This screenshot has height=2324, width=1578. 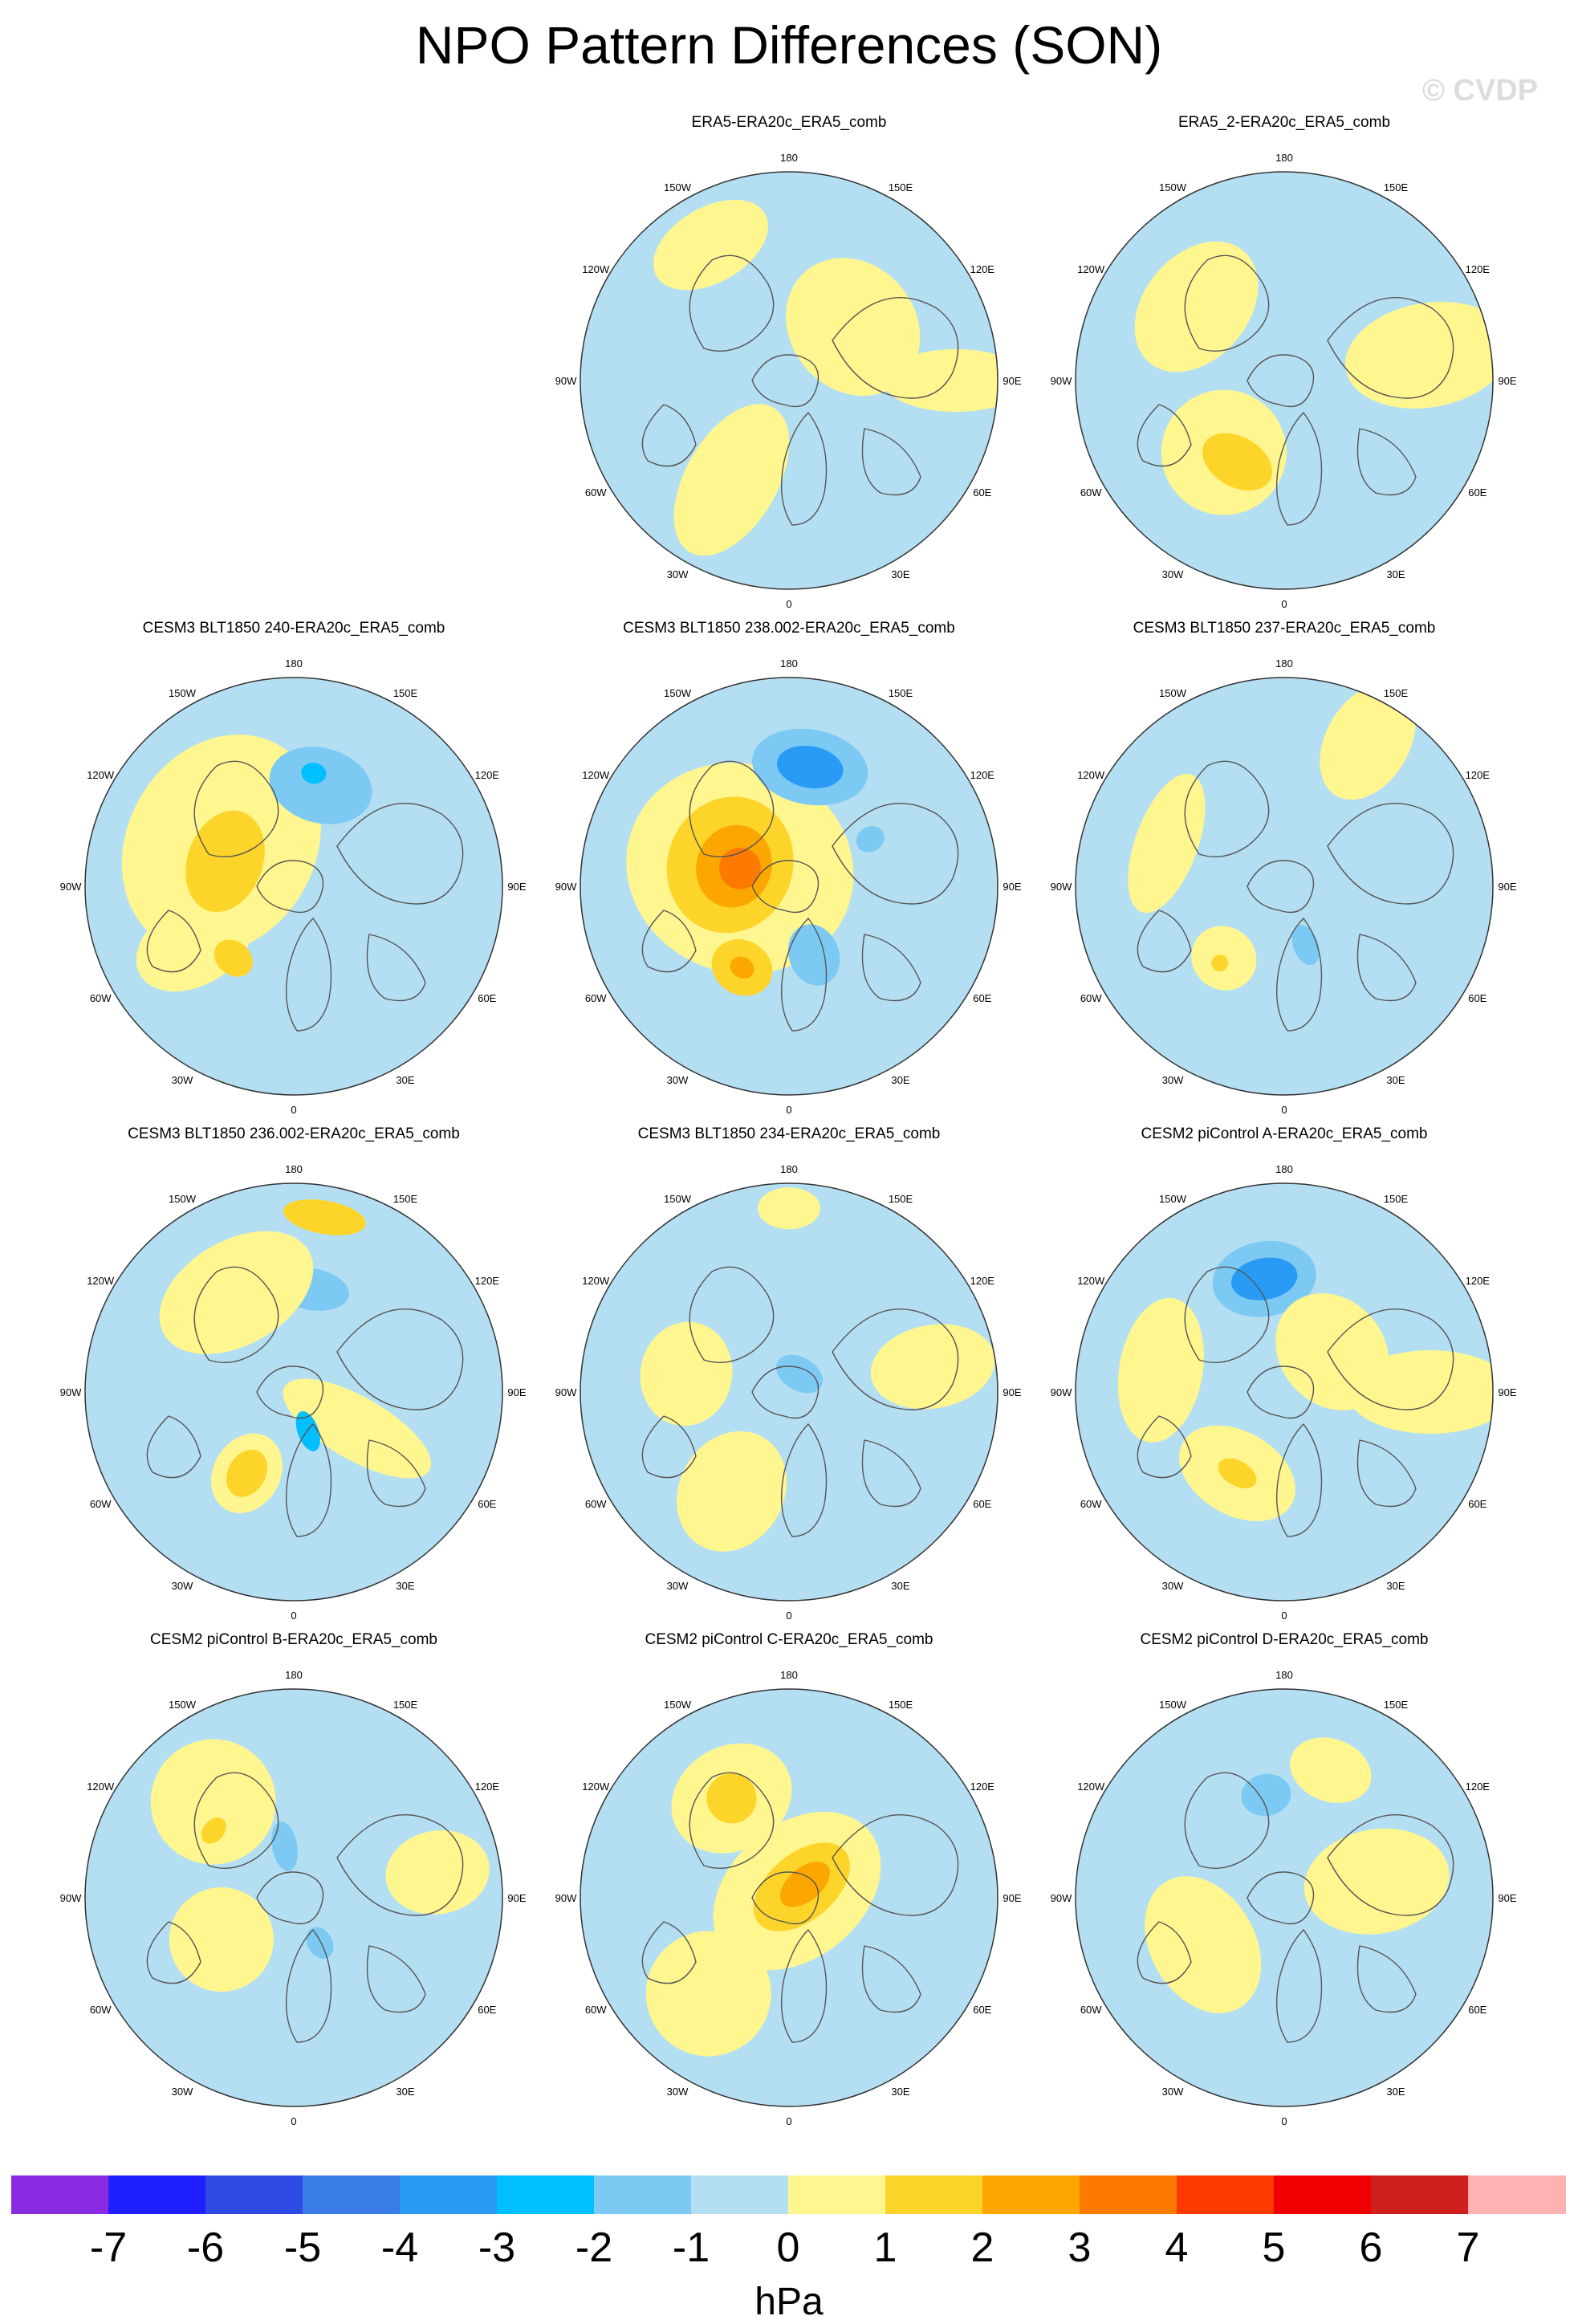 I want to click on map-background, so click(x=1284, y=886).